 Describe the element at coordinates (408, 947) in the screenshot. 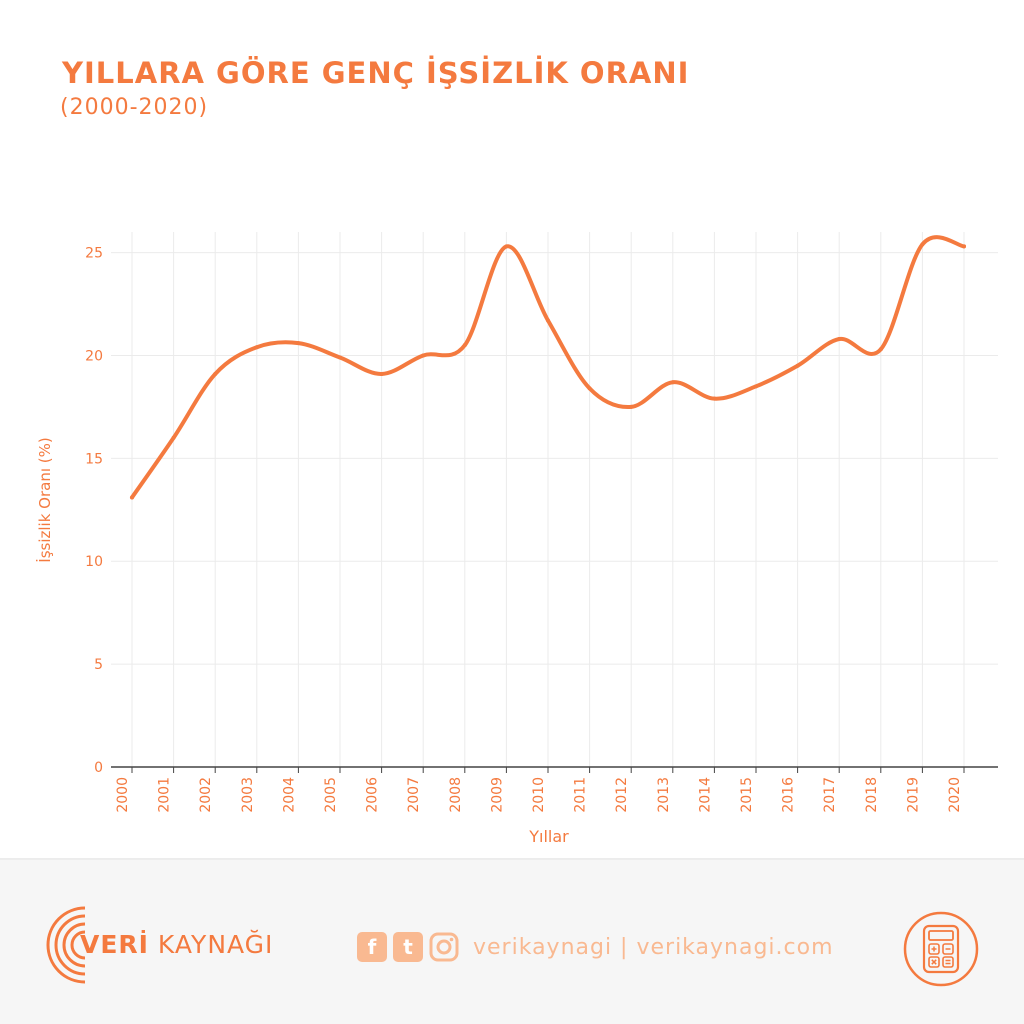

I see `twitter-icon: t` at that location.